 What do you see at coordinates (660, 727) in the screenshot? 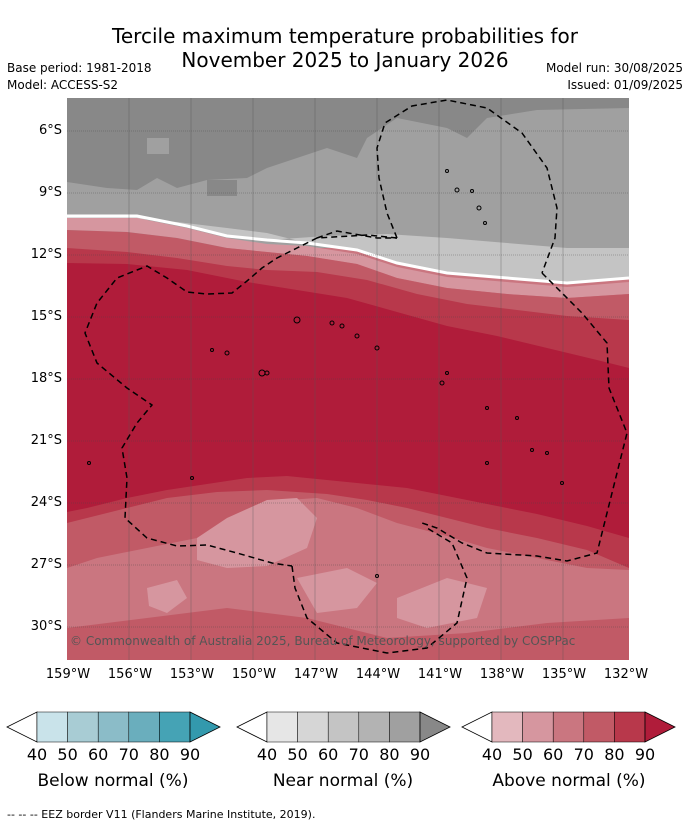
I see `above-arrow-high` at bounding box center [660, 727].